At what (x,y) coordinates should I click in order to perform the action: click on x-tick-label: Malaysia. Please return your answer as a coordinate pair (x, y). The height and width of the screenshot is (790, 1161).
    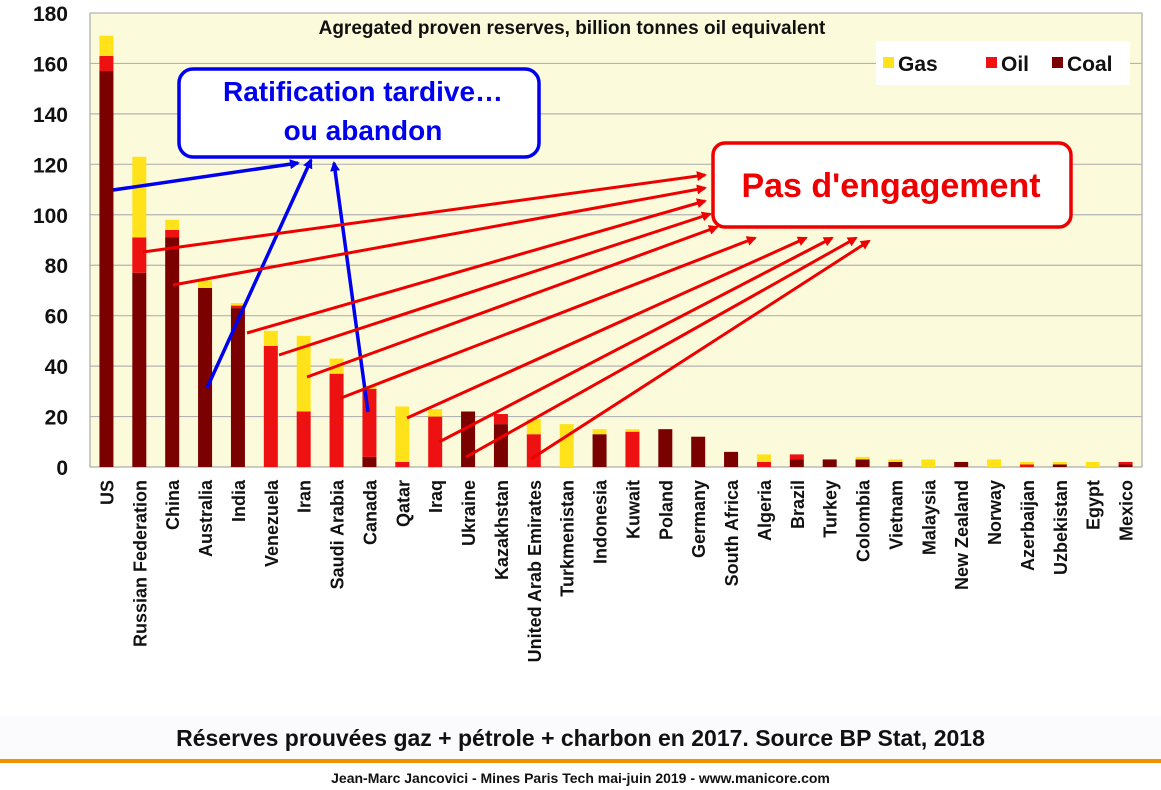
    Looking at the image, I should click on (929, 517).